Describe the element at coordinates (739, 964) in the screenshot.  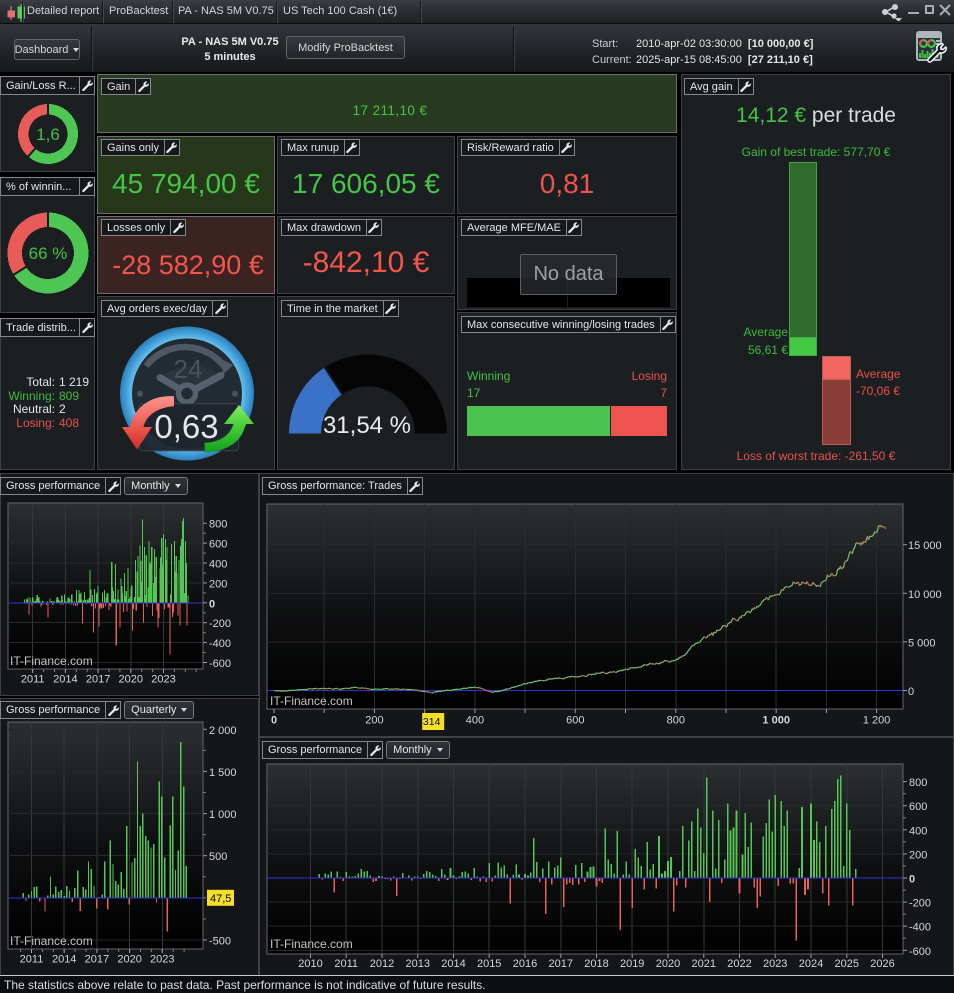
I see `svg-text: 2022` at that location.